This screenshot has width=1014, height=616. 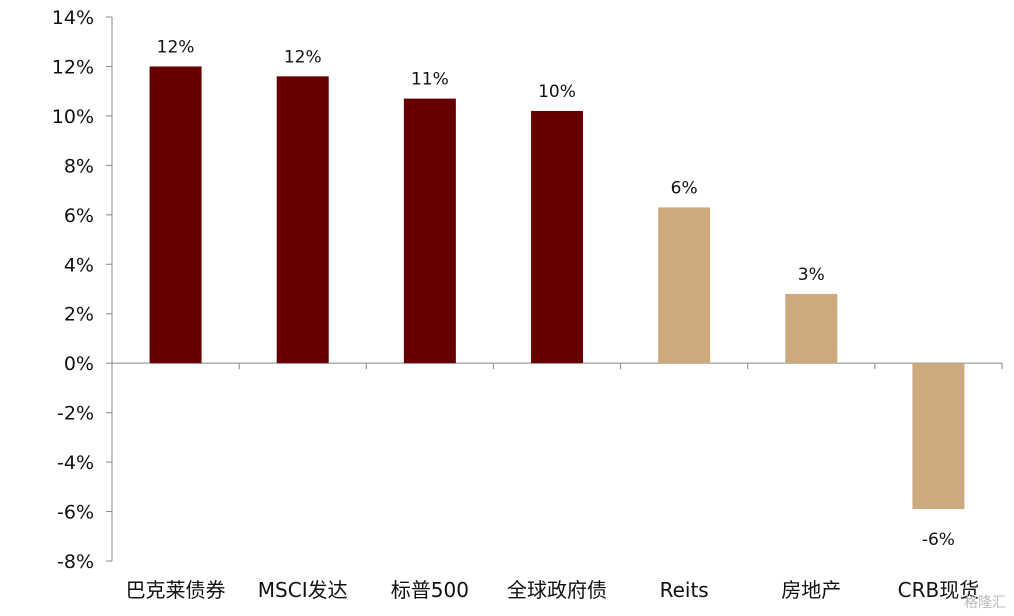 What do you see at coordinates (811, 590) in the screenshot?
I see `x-tick-label: 房地产` at bounding box center [811, 590].